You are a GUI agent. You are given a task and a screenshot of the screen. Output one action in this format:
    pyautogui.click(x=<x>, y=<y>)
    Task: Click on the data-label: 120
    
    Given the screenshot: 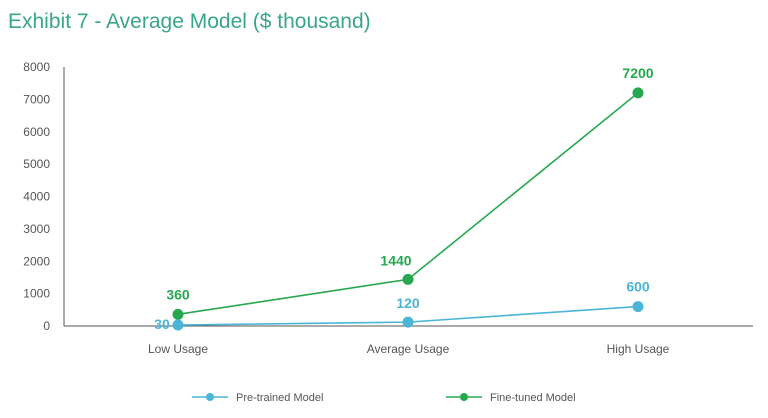 What is the action you would take?
    pyautogui.click(x=408, y=303)
    